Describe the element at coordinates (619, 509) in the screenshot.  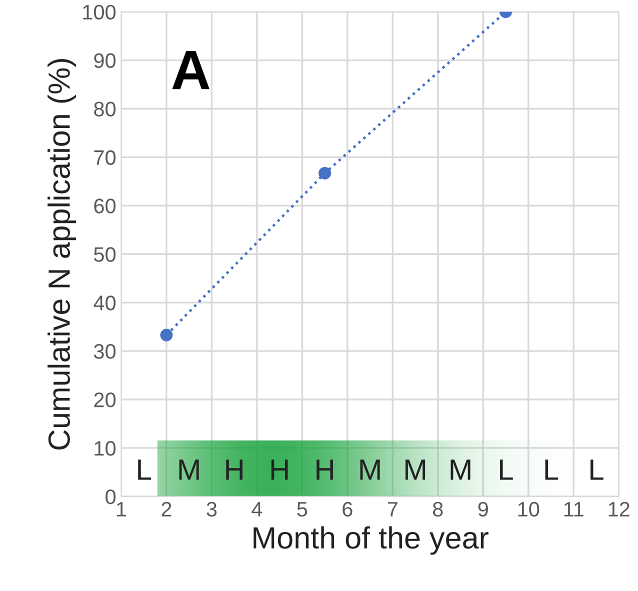
I see `x-tick-label: 12` at that location.